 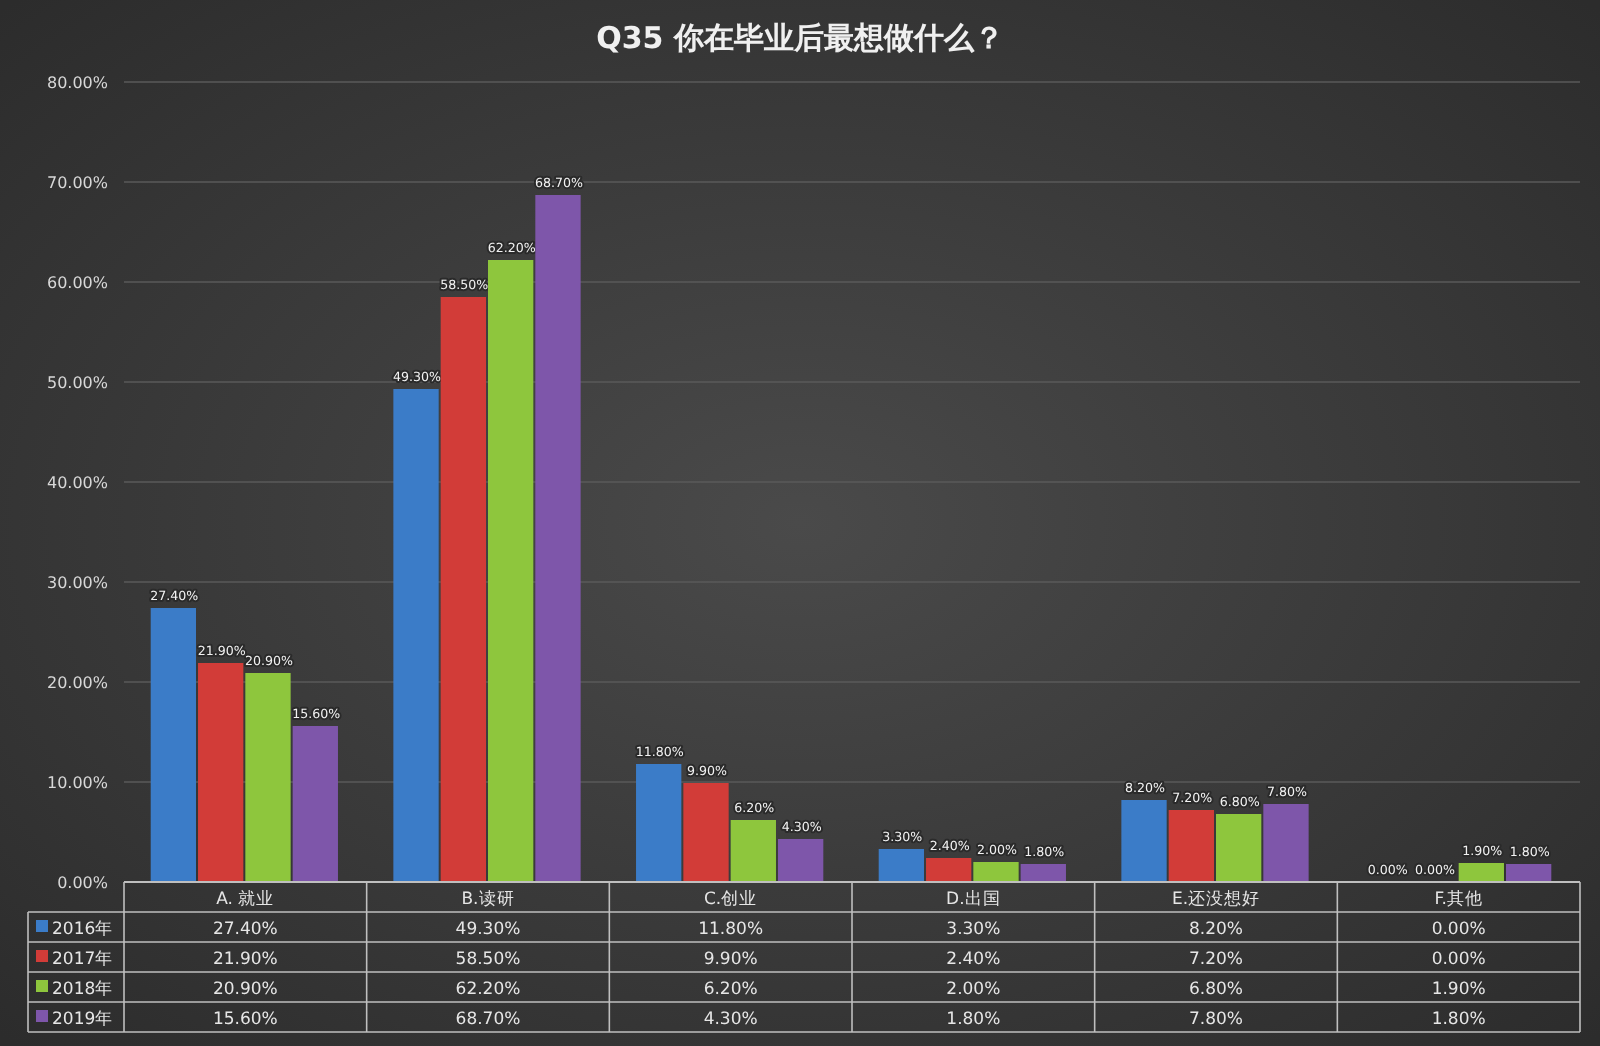 I want to click on data-label: 8.20%, so click(x=1216, y=930).